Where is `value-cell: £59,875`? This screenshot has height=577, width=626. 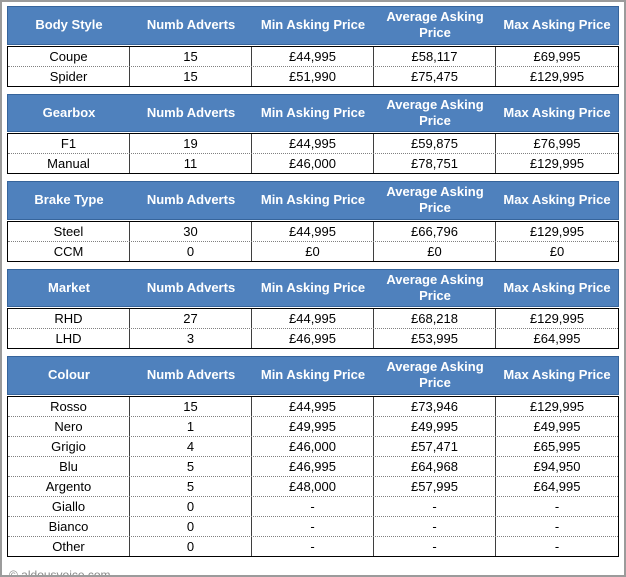 value-cell: £59,875 is located at coordinates (435, 143).